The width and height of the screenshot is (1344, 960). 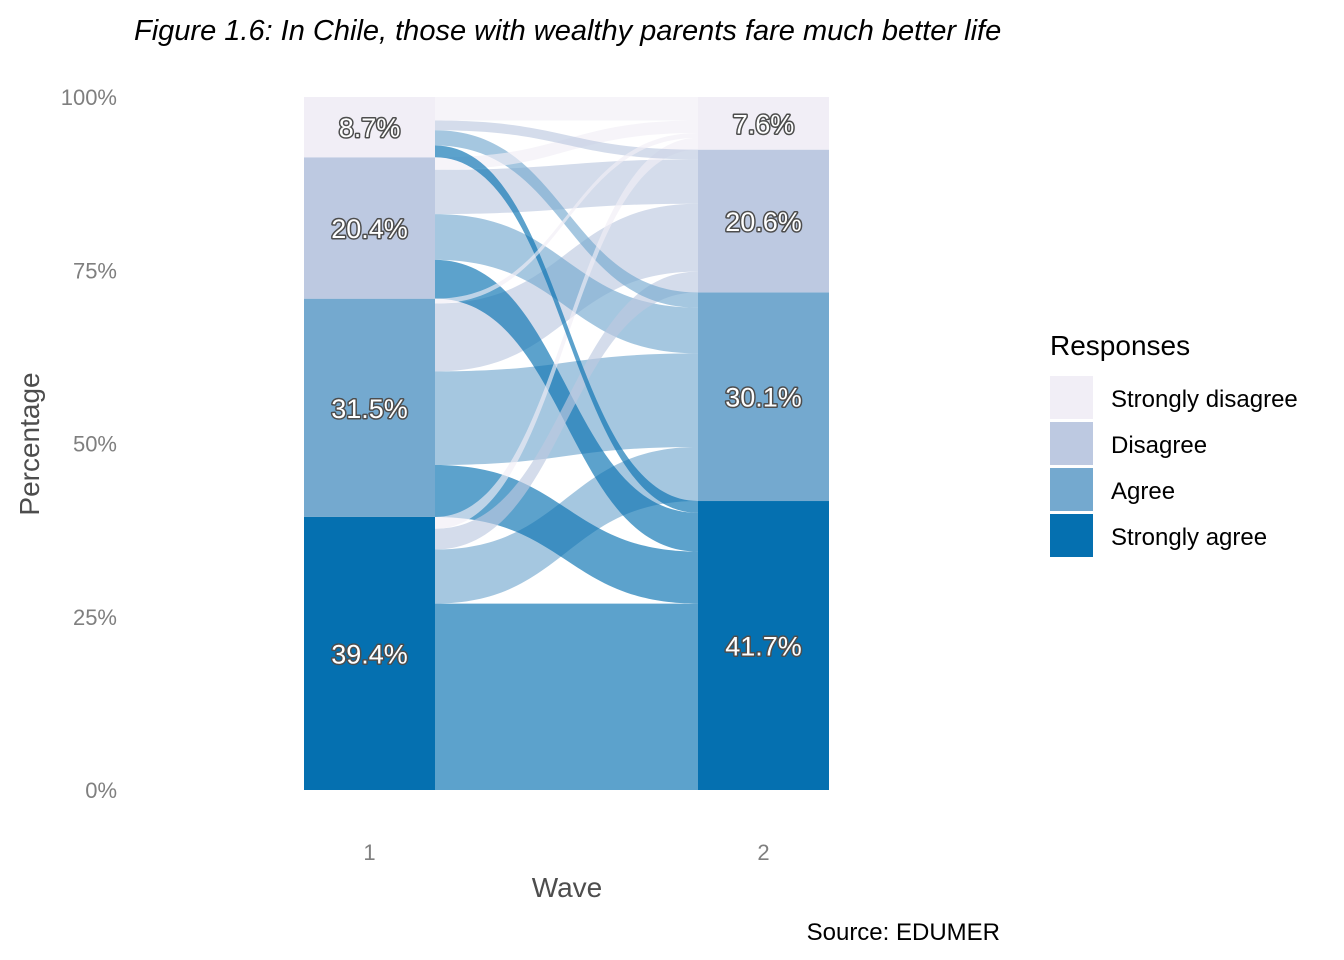 I want to click on flow-disagree-to-strongly-disagree, so click(x=566, y=145).